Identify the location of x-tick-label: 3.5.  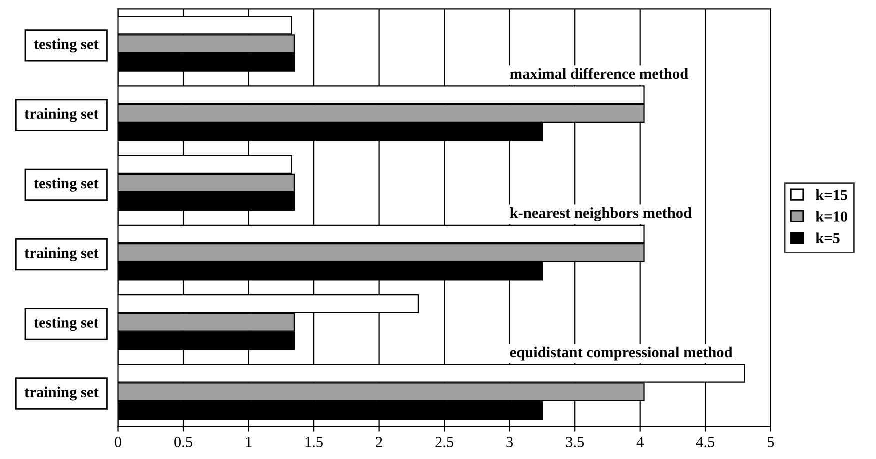
(575, 442).